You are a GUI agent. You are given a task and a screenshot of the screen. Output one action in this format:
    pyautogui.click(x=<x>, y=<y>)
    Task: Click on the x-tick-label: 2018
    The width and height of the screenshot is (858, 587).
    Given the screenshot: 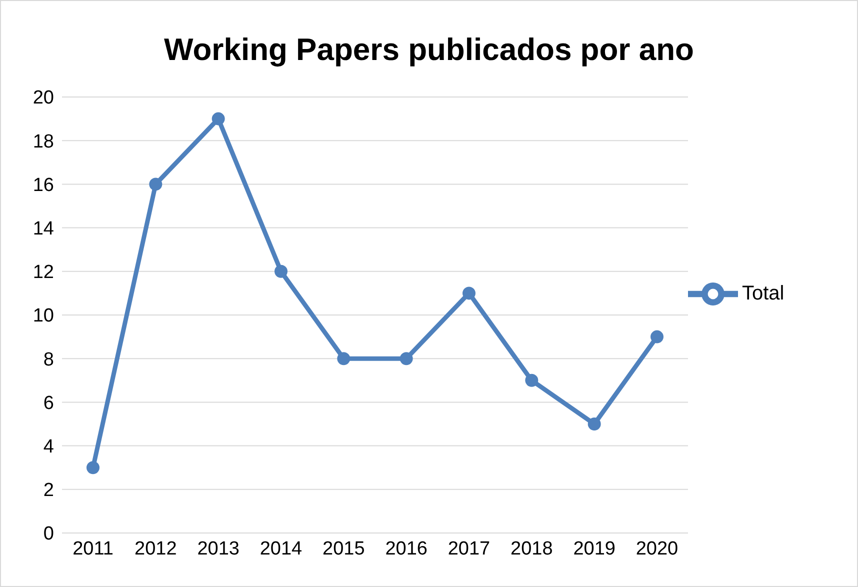 What is the action you would take?
    pyautogui.click(x=531, y=549)
    